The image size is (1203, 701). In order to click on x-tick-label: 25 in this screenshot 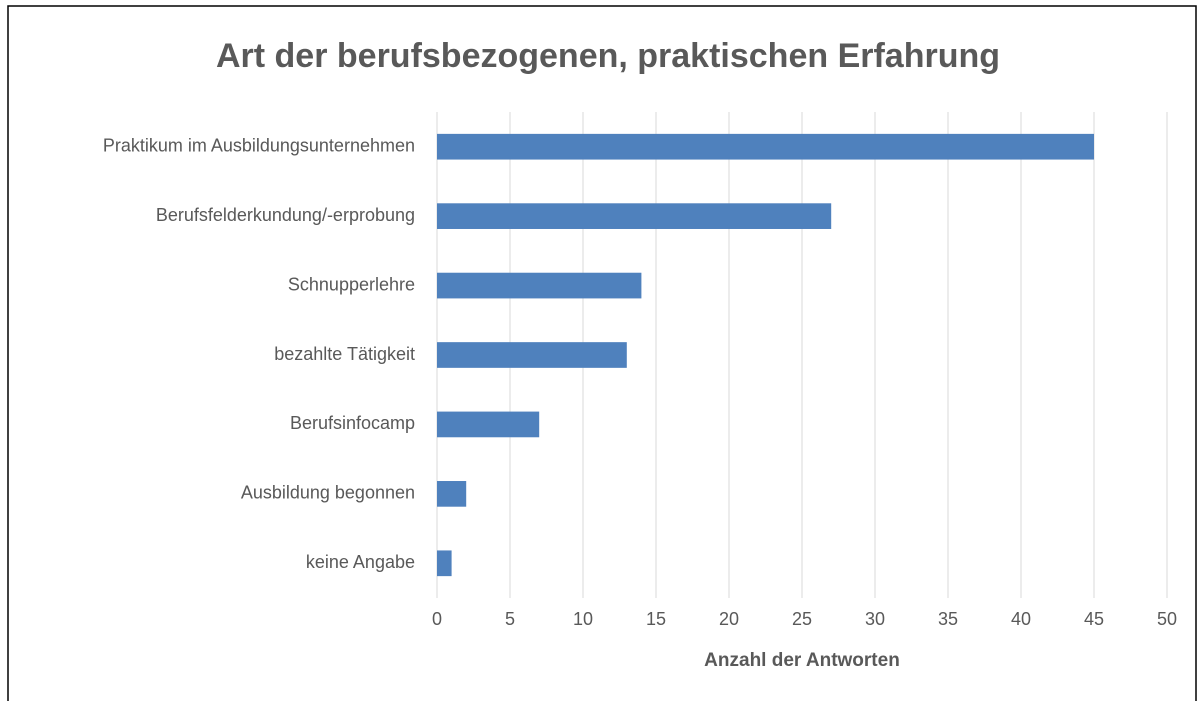, I will do `click(802, 619)`.